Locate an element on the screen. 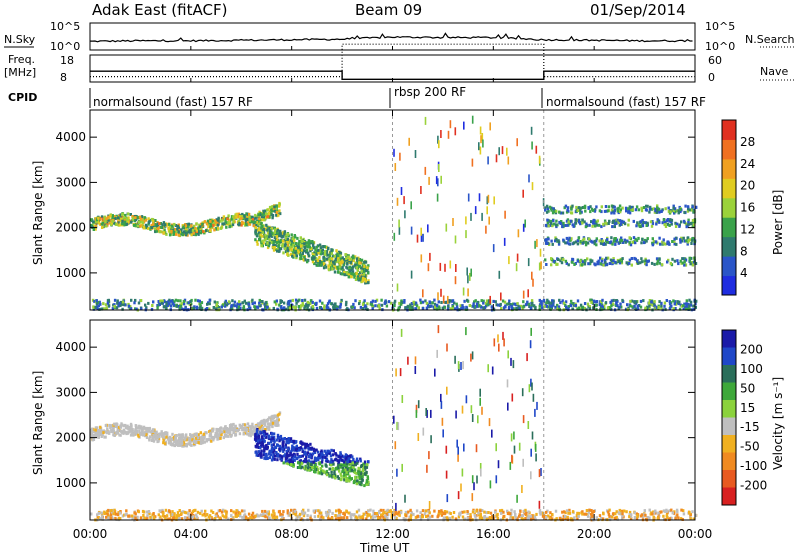 The height and width of the screenshot is (558, 800). cpid-segment-3: normalsound (fast) 157 RF is located at coordinates (626, 102).